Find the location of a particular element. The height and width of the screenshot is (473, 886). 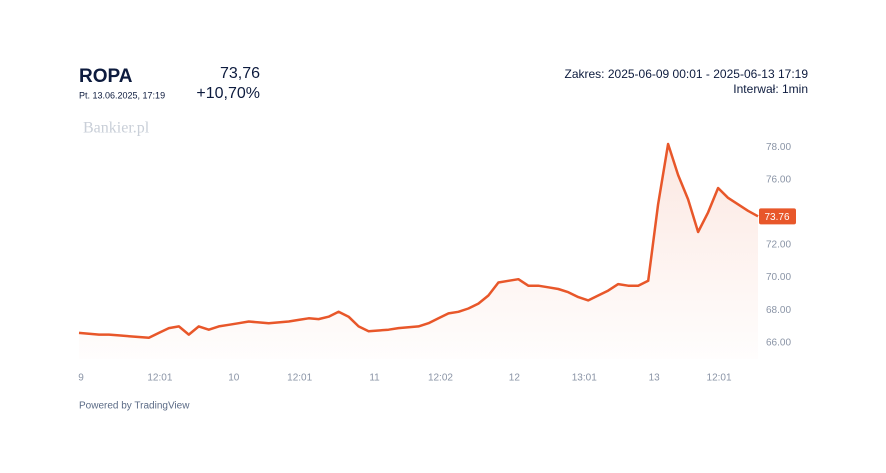

change: +10,70% is located at coordinates (228, 93).